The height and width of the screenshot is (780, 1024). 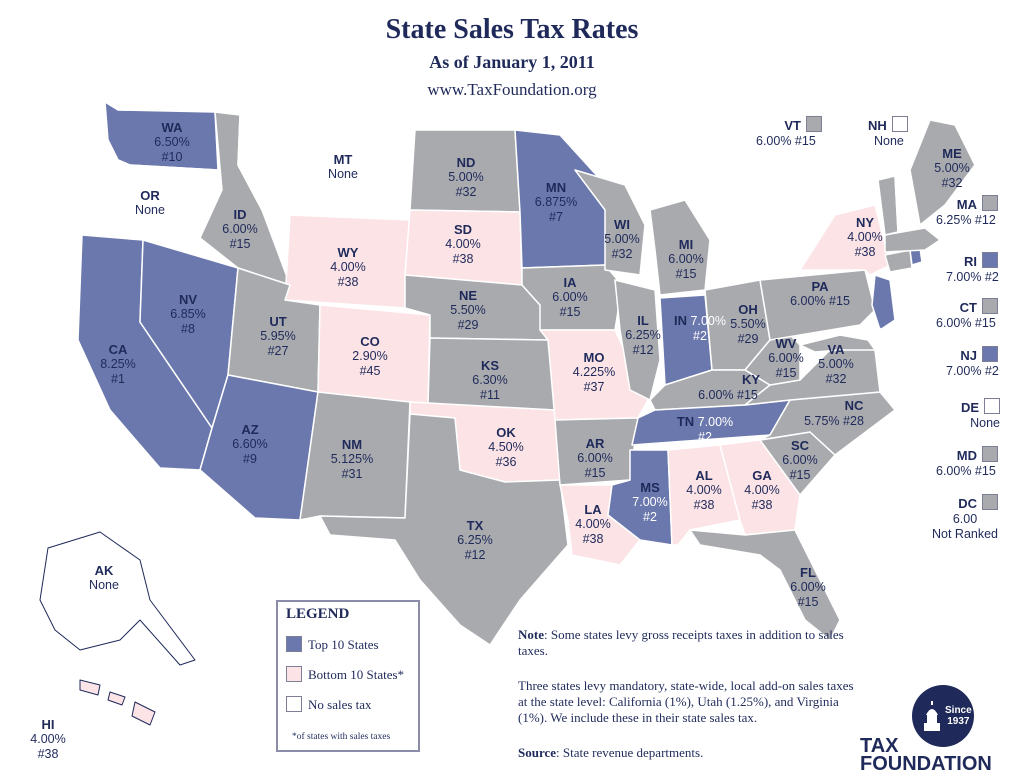 I want to click on note-label: Note, so click(x=531, y=634).